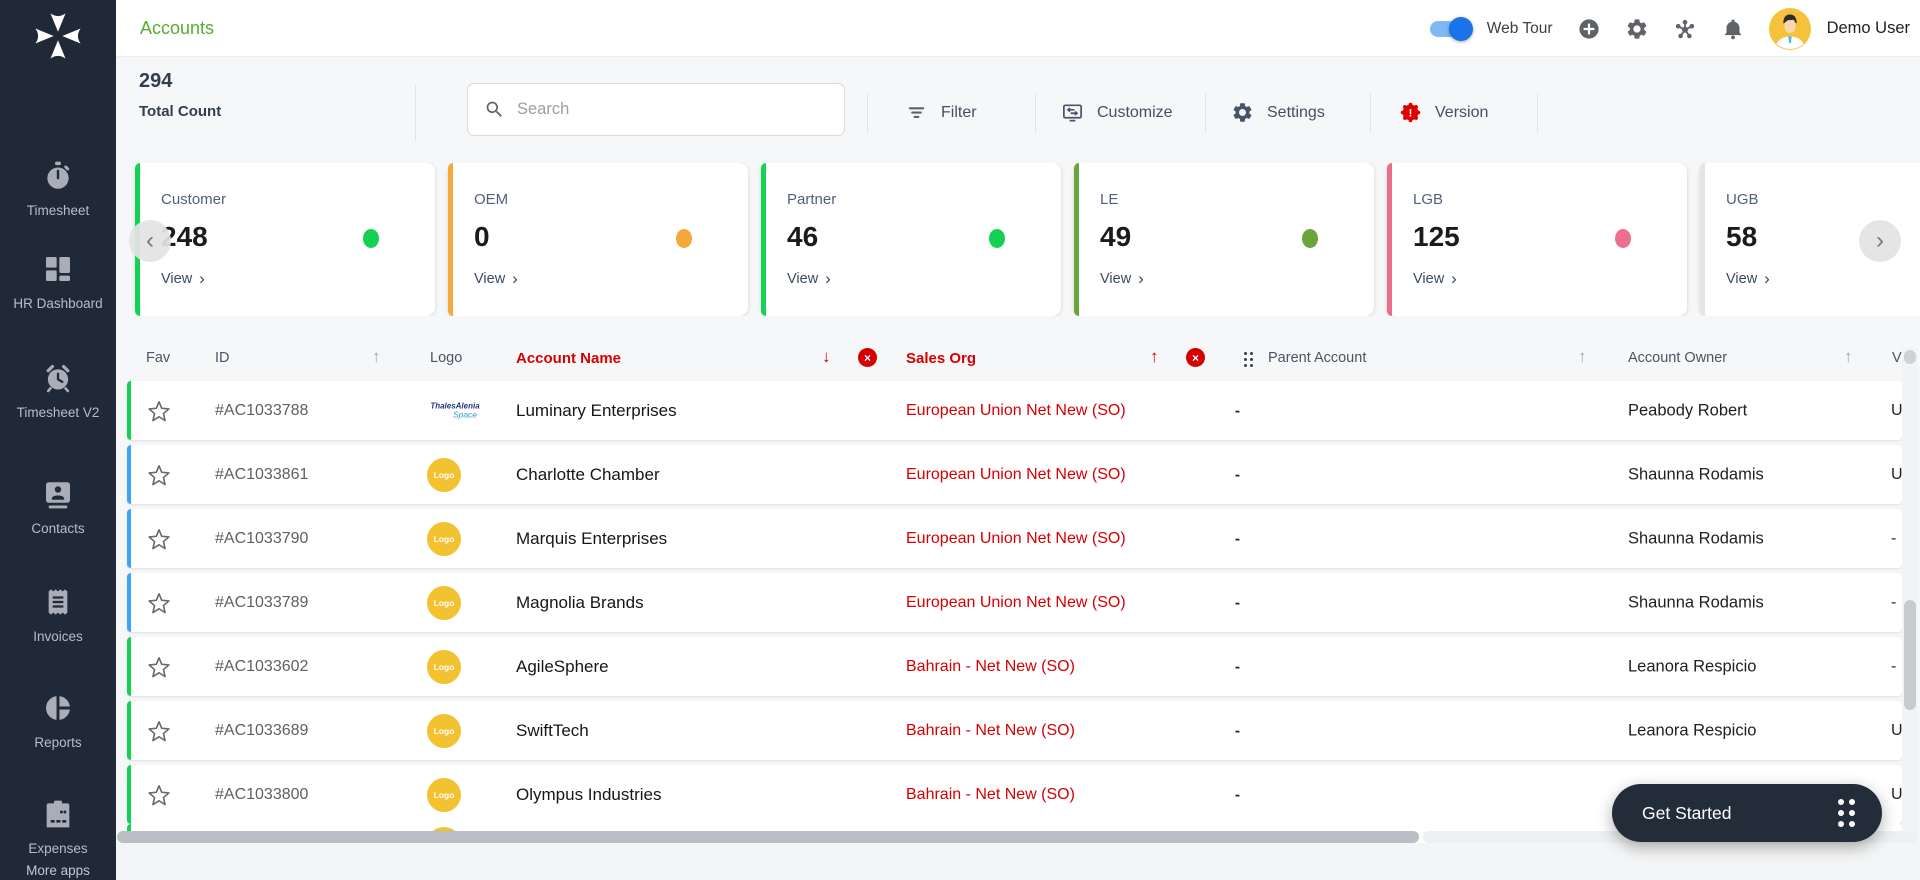 Image resolution: width=1920 pixels, height=880 pixels. Describe the element at coordinates (1317, 358) in the screenshot. I see `col-parent-account: Parent Account` at that location.